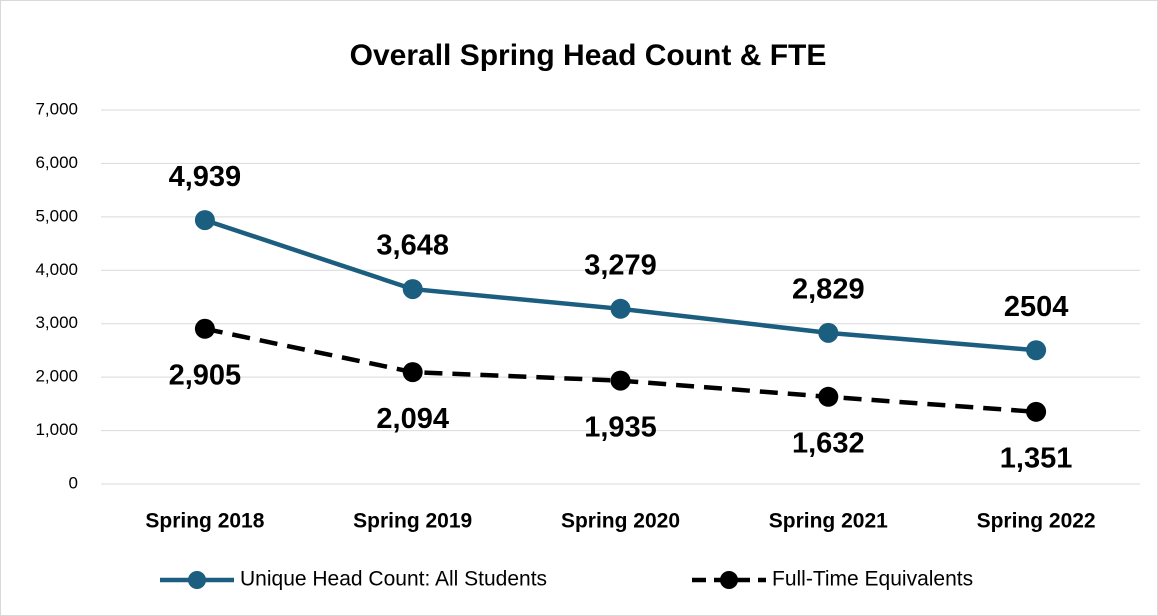 This screenshot has height=616, width=1158. I want to click on y-tick-label: 4,000, so click(56, 269).